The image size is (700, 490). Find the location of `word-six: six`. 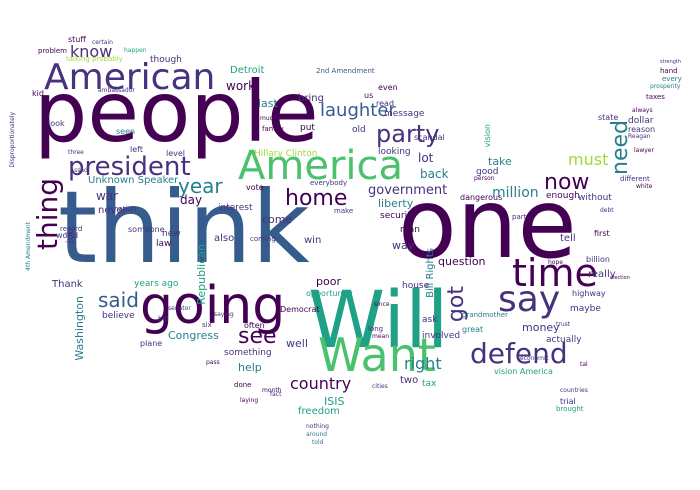

word-six: six is located at coordinates (207, 325).